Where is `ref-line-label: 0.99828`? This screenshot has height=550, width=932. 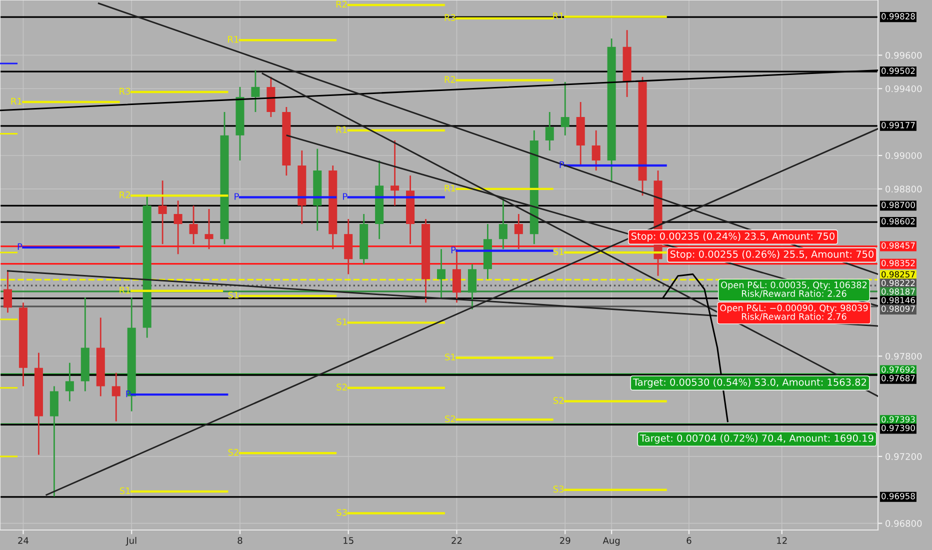
ref-line-label: 0.99828 is located at coordinates (898, 16).